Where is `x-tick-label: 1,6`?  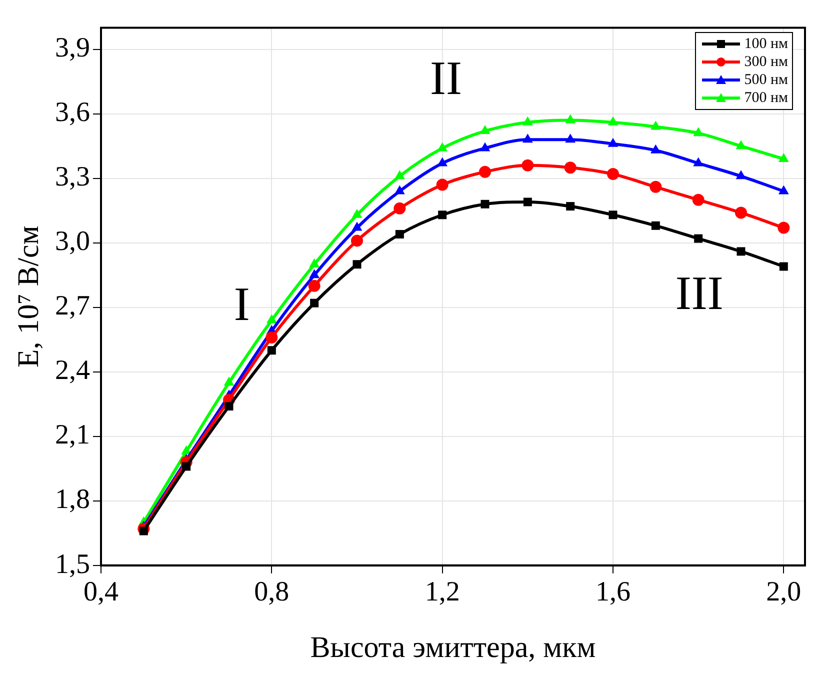
x-tick-label: 1,6 is located at coordinates (613, 592).